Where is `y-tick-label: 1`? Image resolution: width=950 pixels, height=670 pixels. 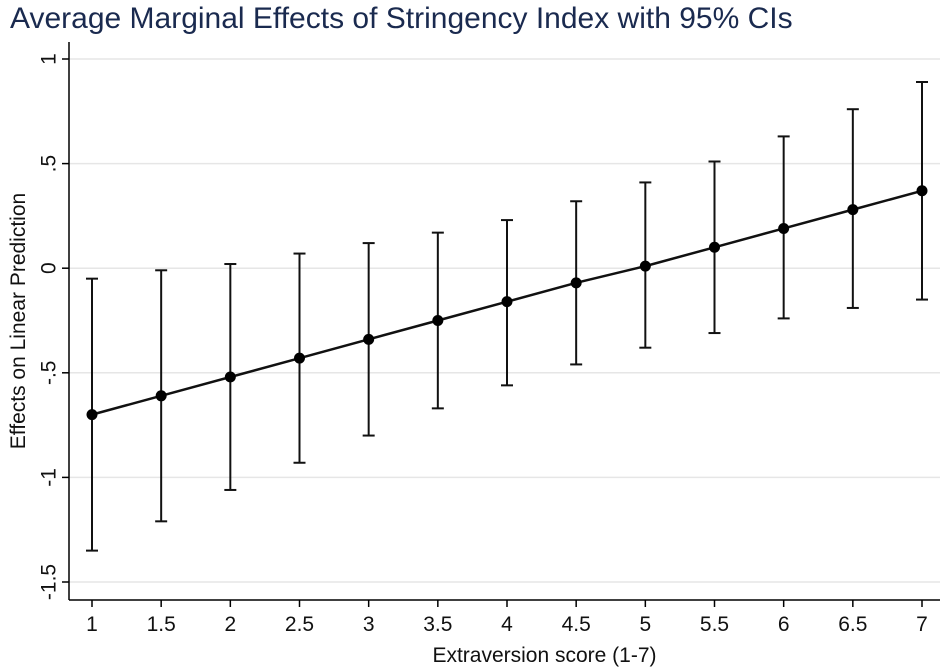
y-tick-label: 1 is located at coordinates (49, 59).